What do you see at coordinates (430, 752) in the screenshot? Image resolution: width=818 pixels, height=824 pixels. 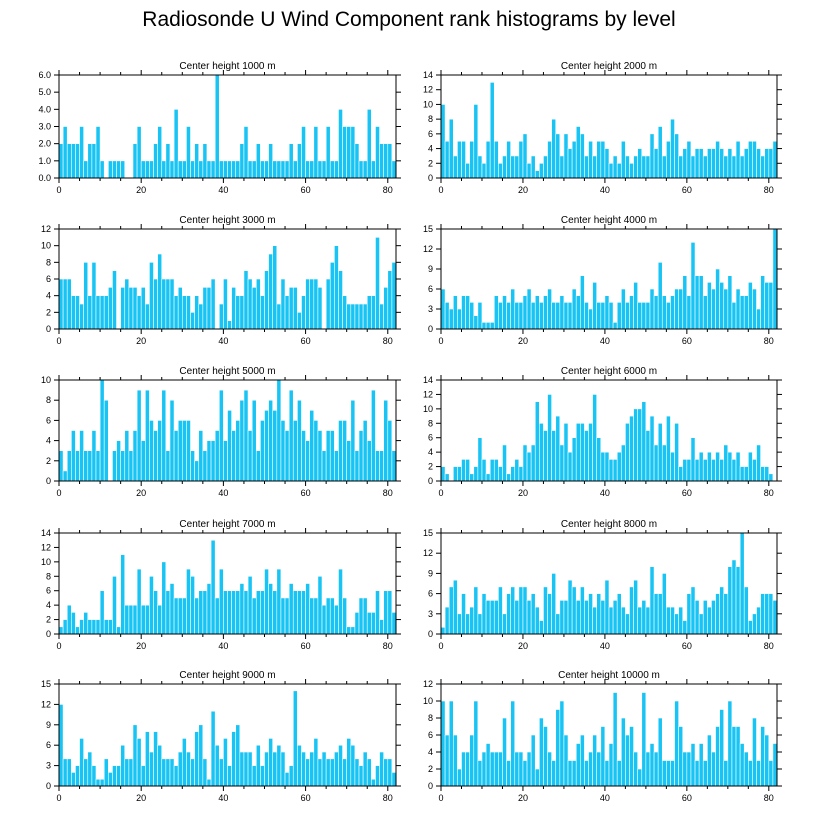 I see `y-tick-label: 4` at bounding box center [430, 752].